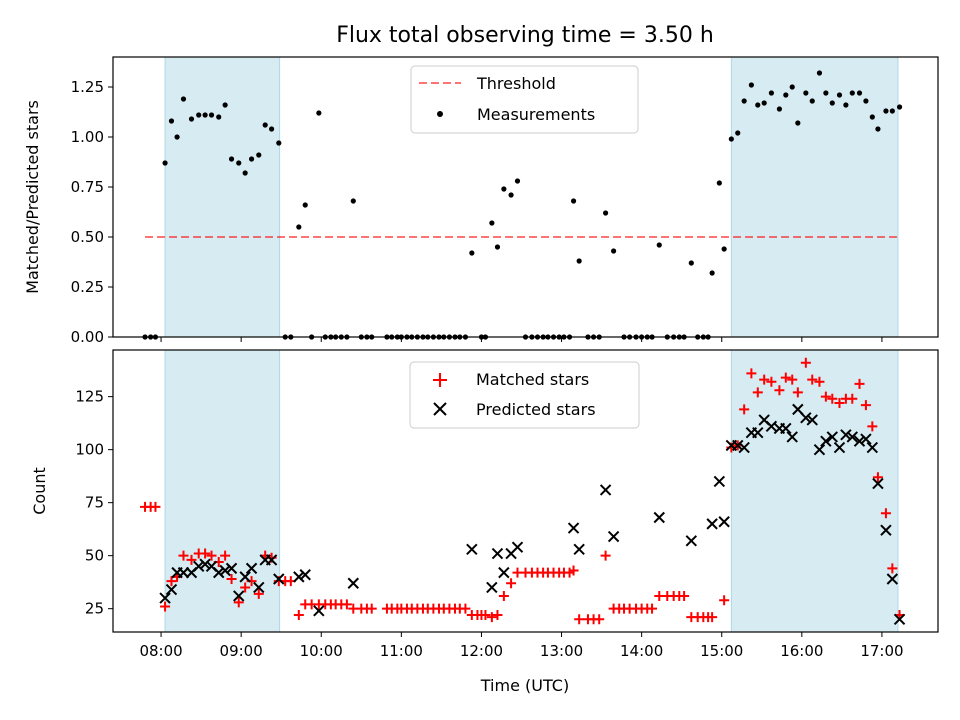  What do you see at coordinates (89, 450) in the screenshot?
I see `bot-y-tick-label: 100` at bounding box center [89, 450].